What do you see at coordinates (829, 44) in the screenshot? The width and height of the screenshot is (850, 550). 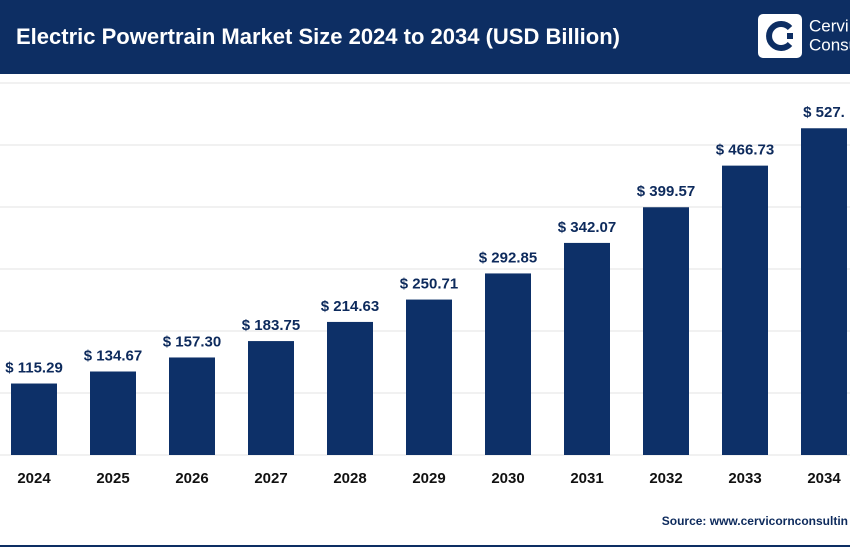 I see `logo-text: Consu` at bounding box center [829, 44].